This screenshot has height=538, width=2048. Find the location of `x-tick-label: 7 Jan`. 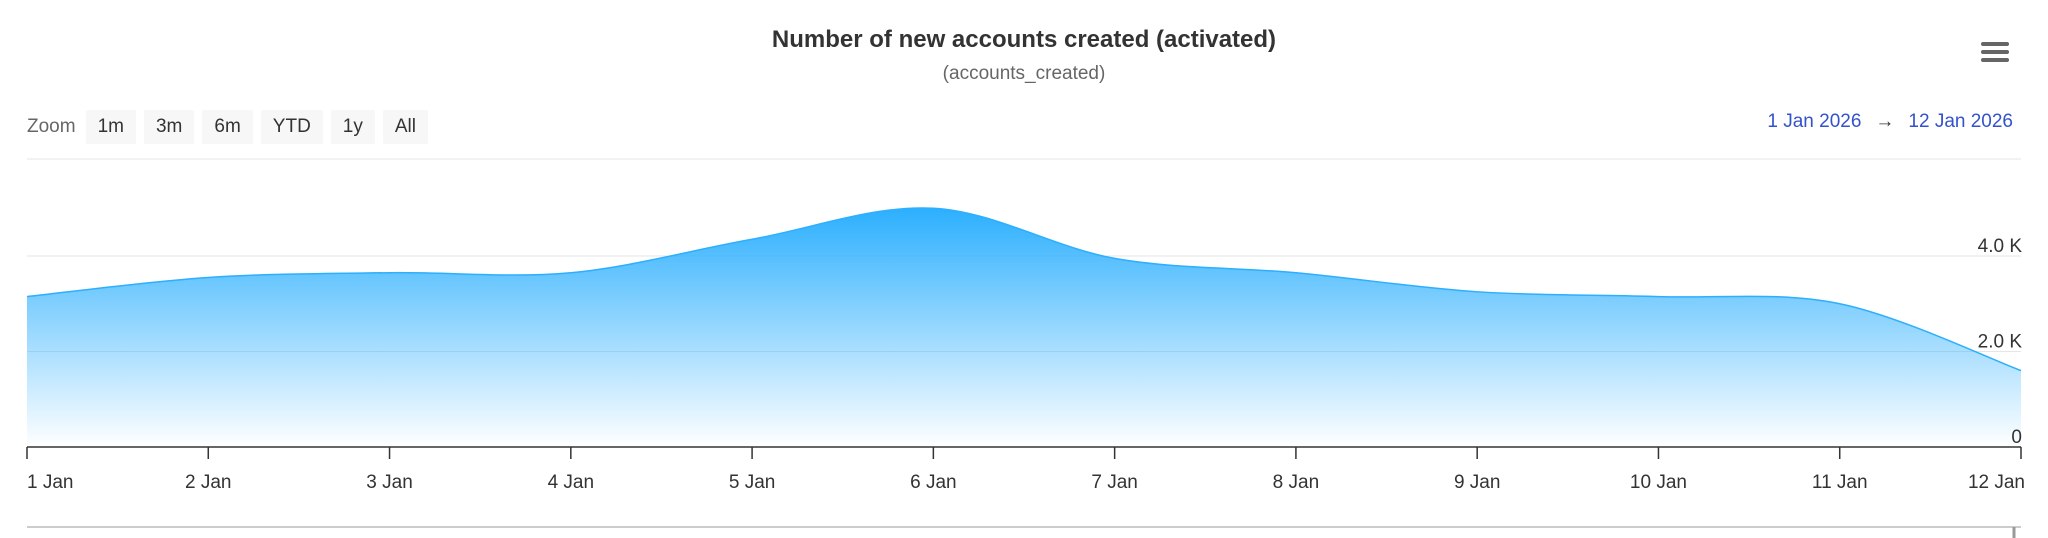

x-tick-label: 7 Jan is located at coordinates (1114, 482).